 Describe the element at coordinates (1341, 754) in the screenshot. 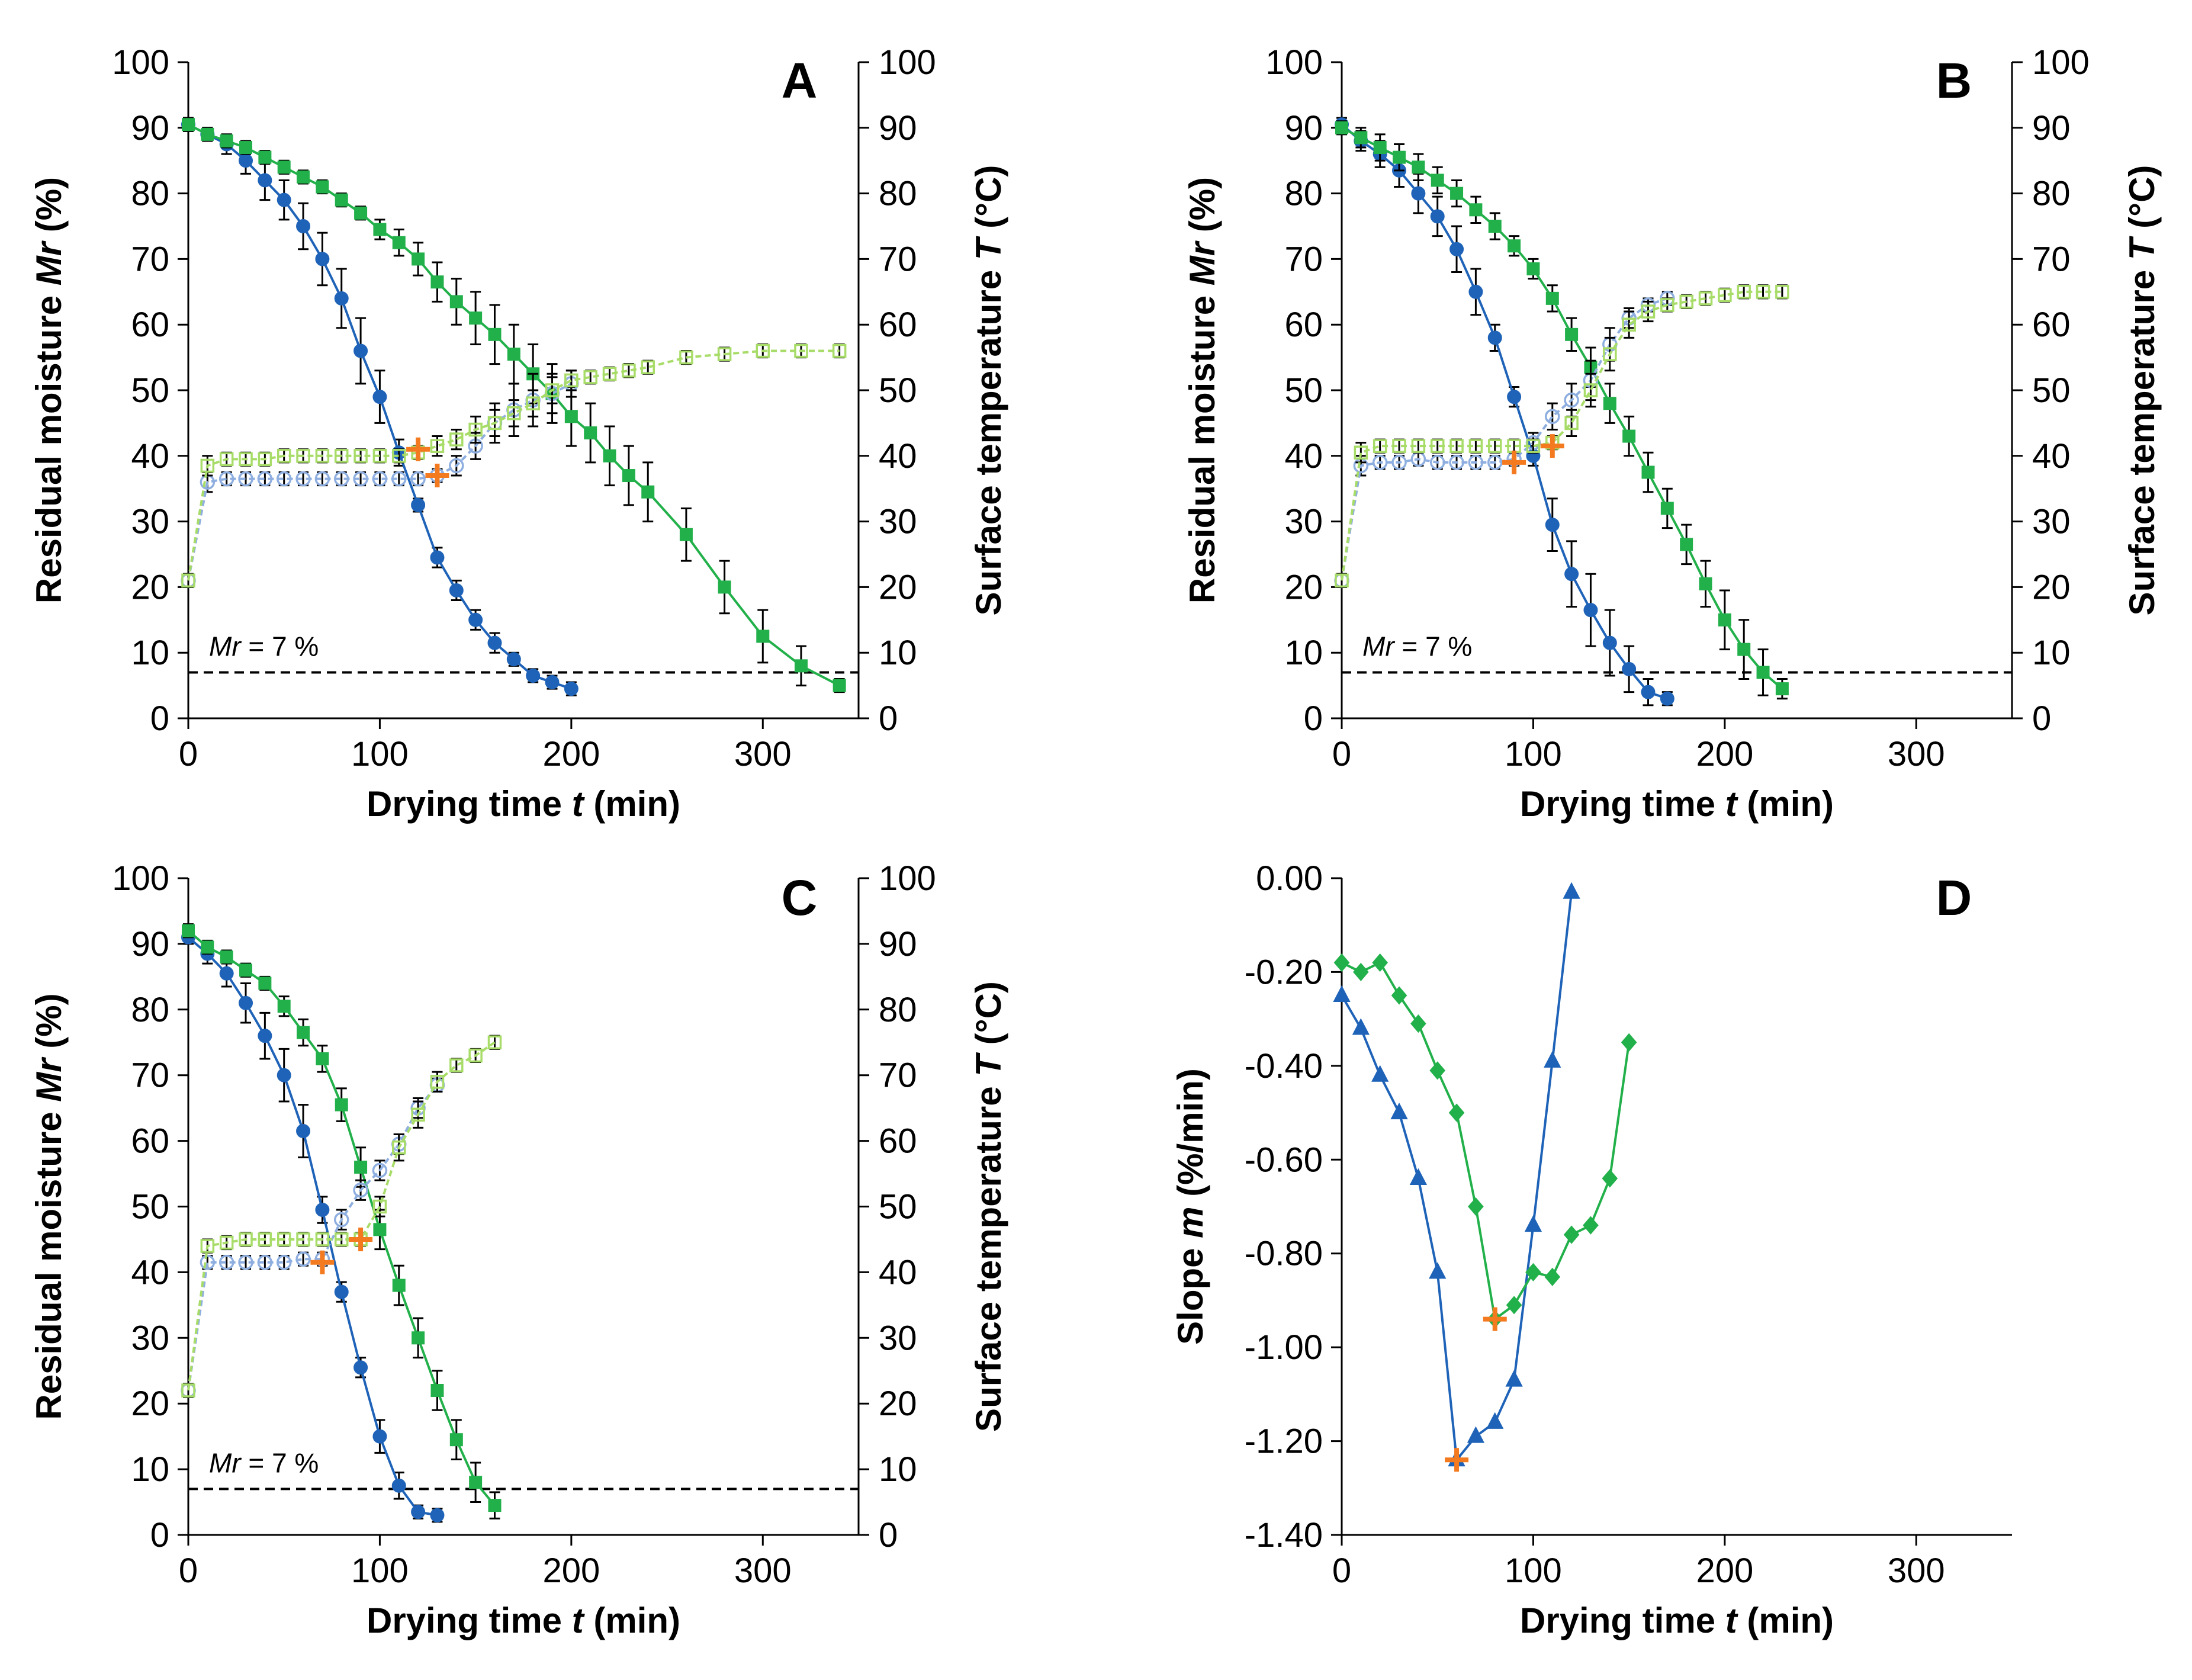

I see `x-tick-label: 0` at that location.